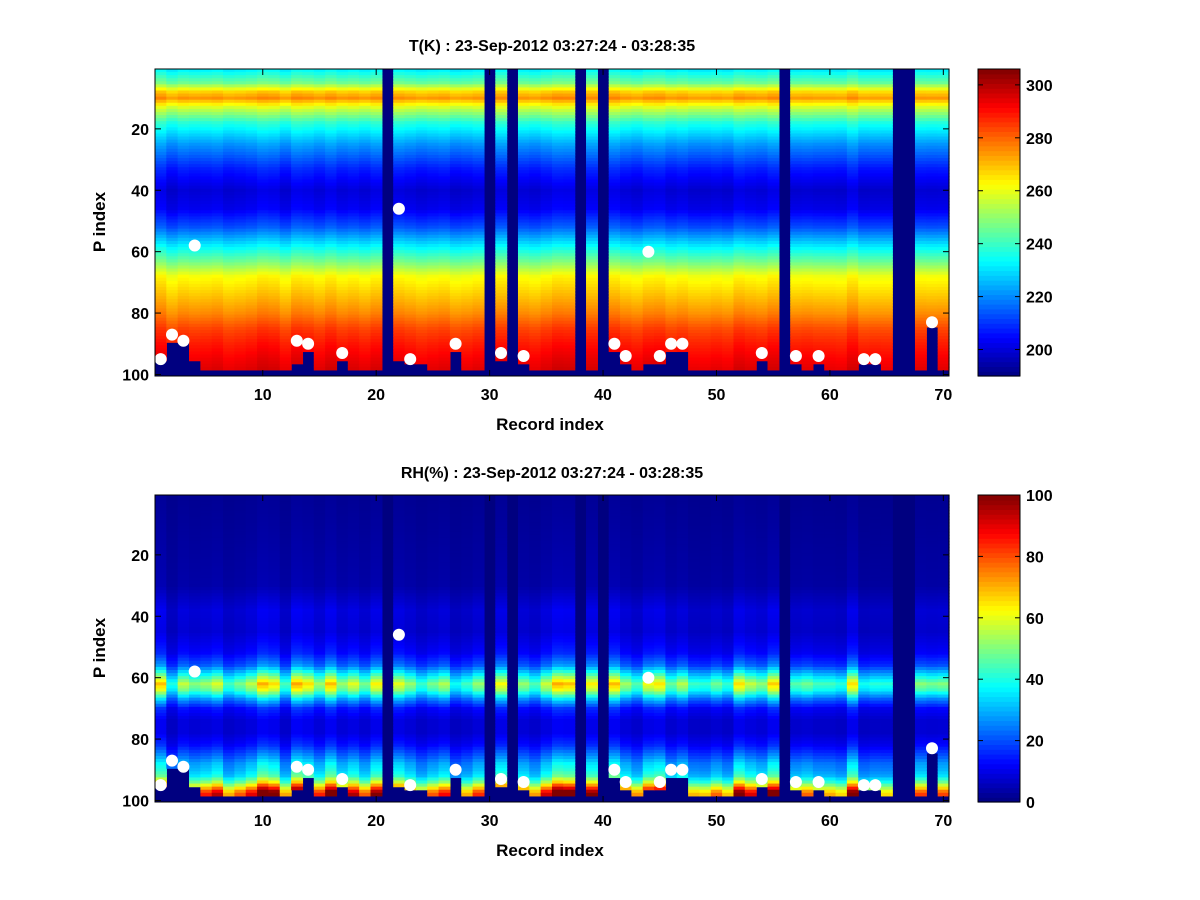  What do you see at coordinates (552, 46) in the screenshot?
I see `temperature-title: T(K) : 23-Sep-2012 03:27:24 - 03:28:35` at bounding box center [552, 46].